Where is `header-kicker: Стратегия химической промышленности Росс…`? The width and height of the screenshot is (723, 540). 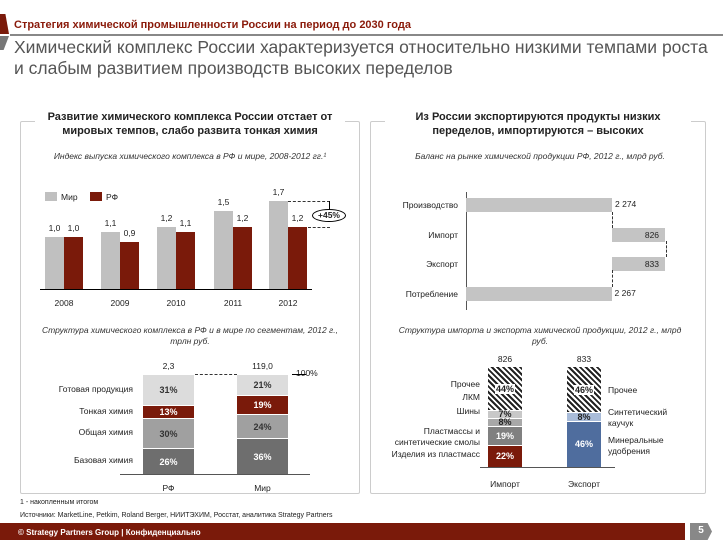
header-kicker: Стратегия химической промышленности Росс… is located at coordinates (212, 25).